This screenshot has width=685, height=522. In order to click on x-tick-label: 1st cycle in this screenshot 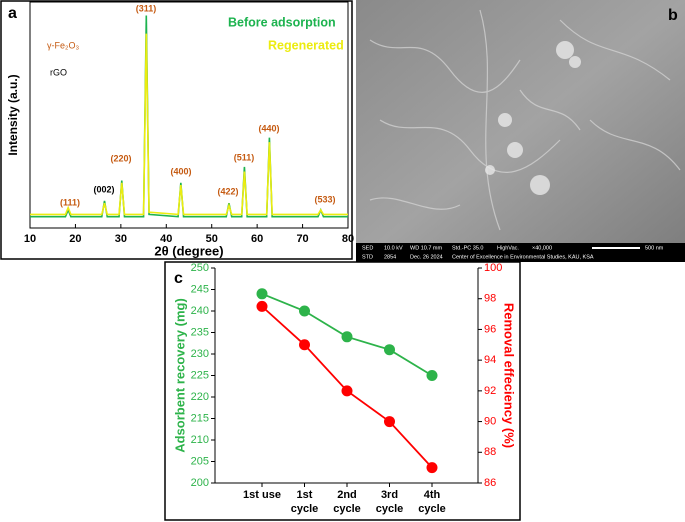, I will do `click(304, 502)`.